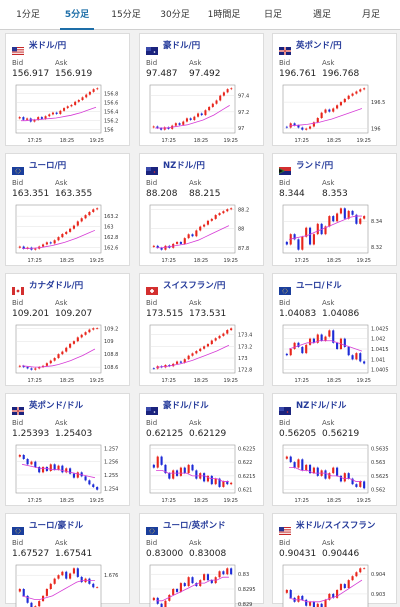 The height and width of the screenshot is (607, 400). Describe the element at coordinates (18, 287) in the screenshot. I see `flag-icon` at that location.